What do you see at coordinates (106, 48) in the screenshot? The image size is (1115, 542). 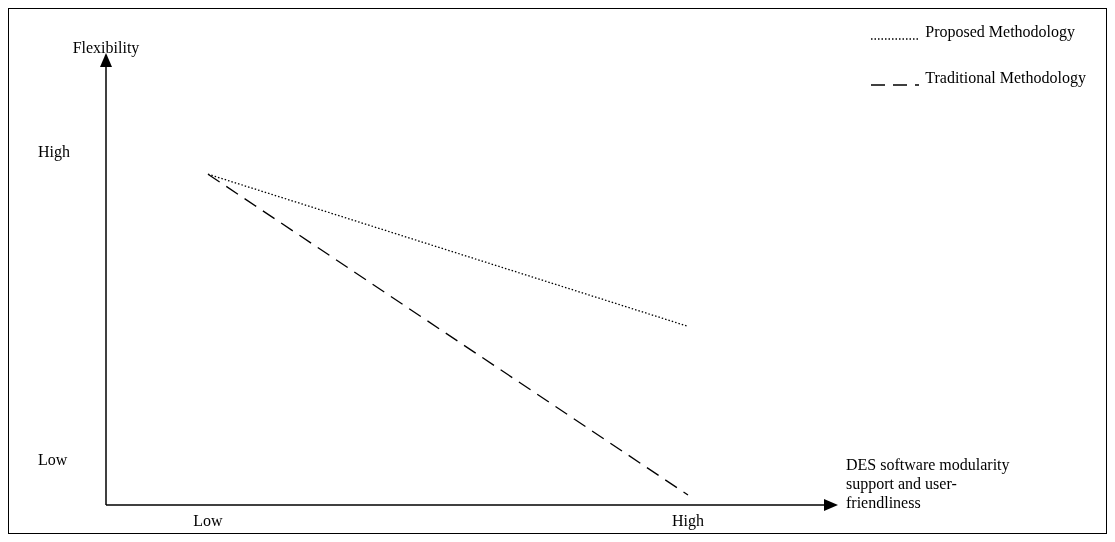 I see `text: Flexibility` at bounding box center [106, 48].